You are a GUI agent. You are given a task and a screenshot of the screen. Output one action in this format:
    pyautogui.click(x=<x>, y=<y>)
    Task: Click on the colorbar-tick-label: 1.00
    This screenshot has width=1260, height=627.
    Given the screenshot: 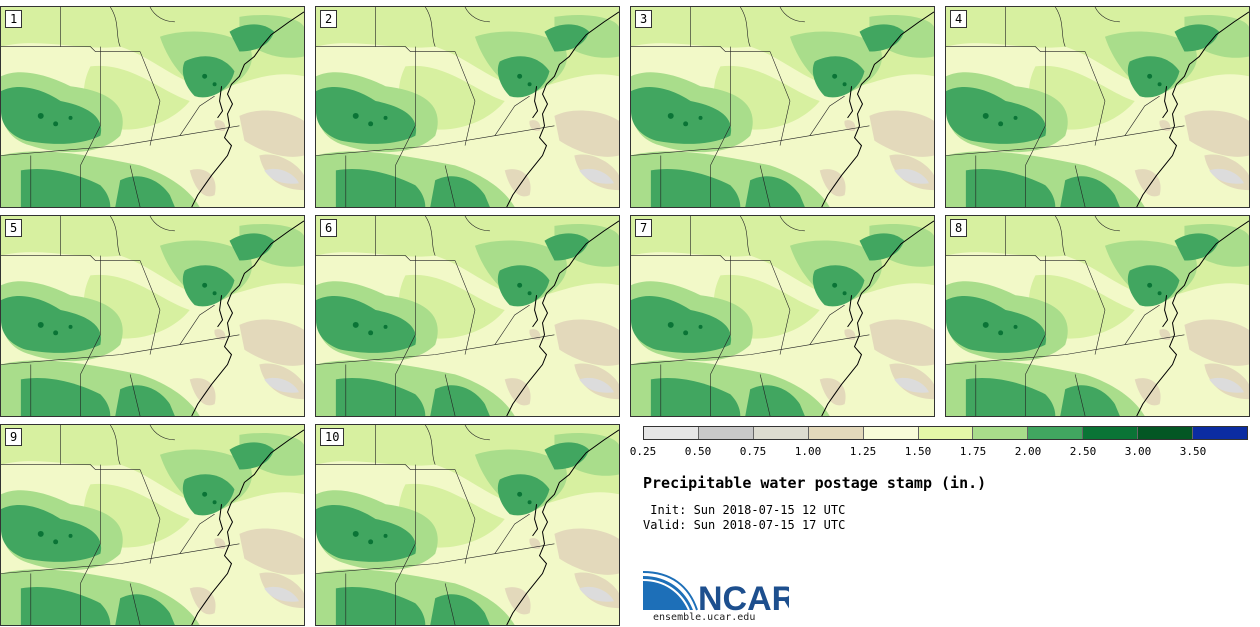 What is the action you would take?
    pyautogui.click(x=808, y=451)
    